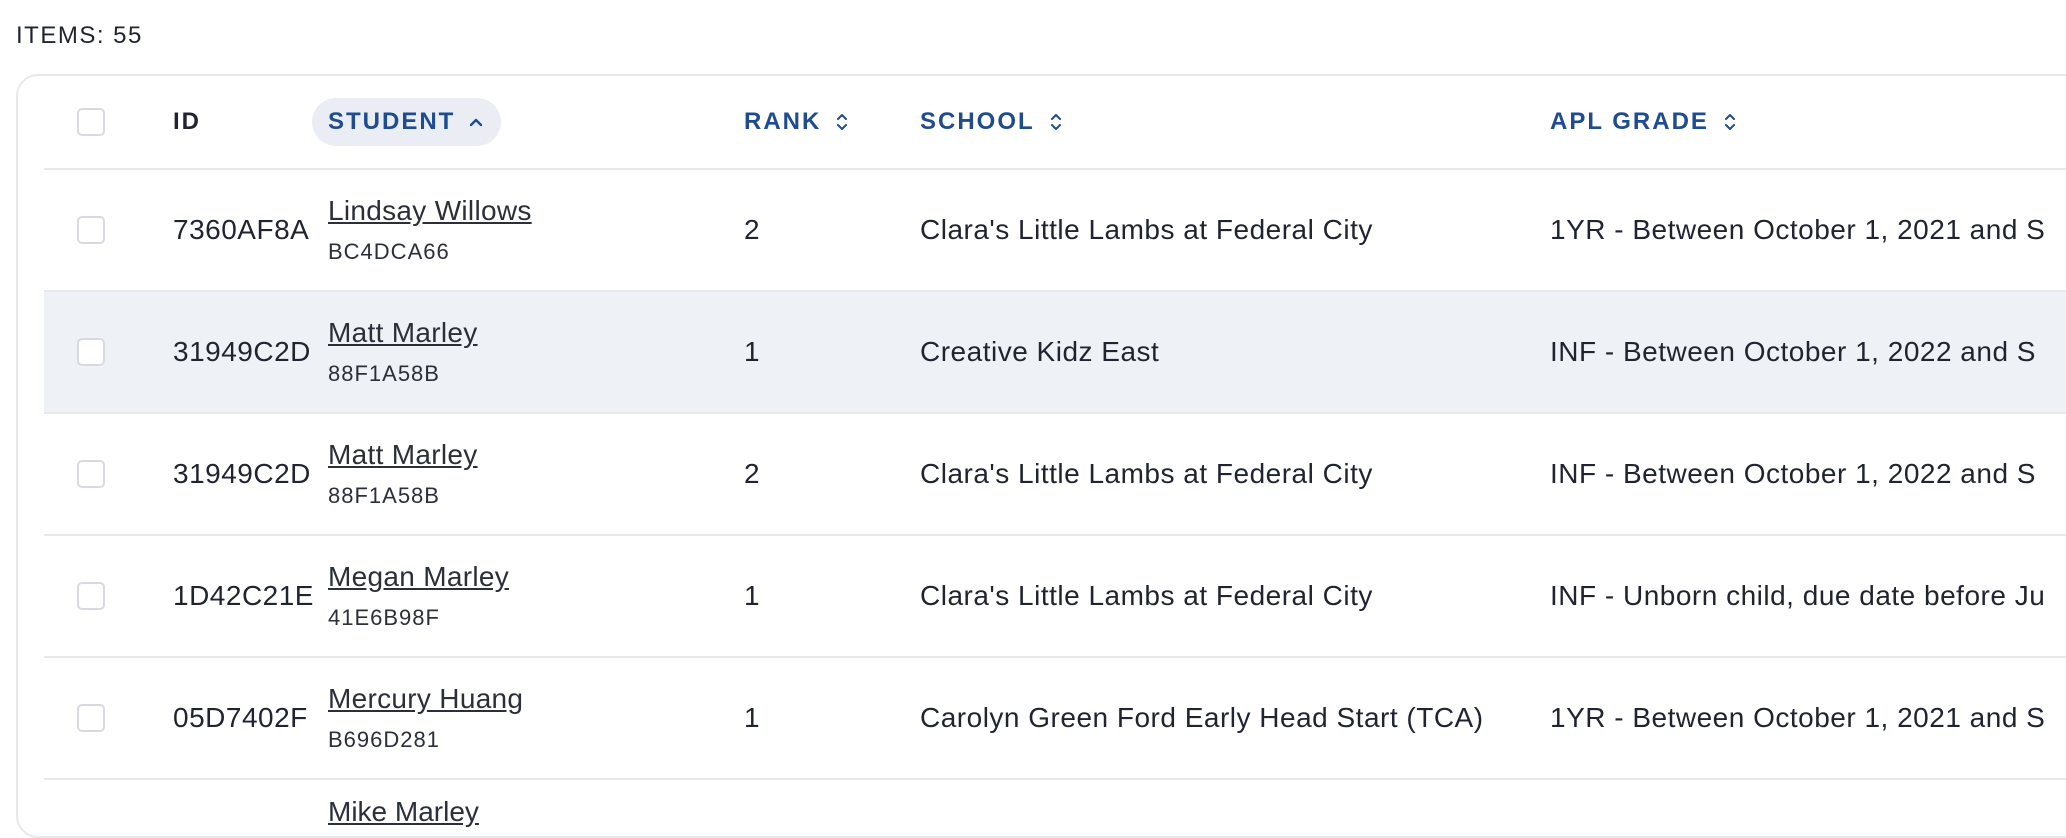 This screenshot has height=838, width=2066. Describe the element at coordinates (187, 121) in the screenshot. I see `column-header-id: ID` at that location.